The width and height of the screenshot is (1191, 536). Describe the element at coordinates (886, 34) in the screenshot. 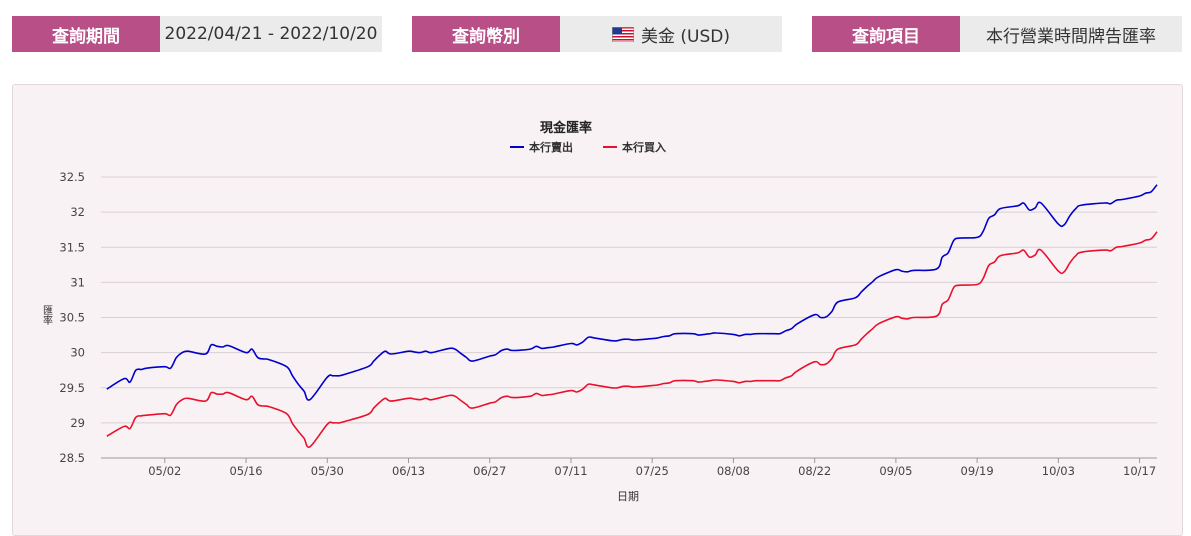

I see `item-label: 查詢項目` at that location.